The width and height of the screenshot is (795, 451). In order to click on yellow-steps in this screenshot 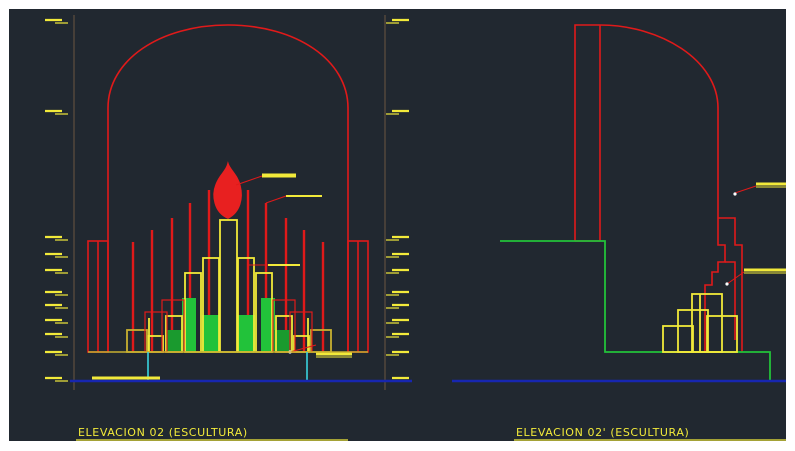, I will do `click(700, 323)`.